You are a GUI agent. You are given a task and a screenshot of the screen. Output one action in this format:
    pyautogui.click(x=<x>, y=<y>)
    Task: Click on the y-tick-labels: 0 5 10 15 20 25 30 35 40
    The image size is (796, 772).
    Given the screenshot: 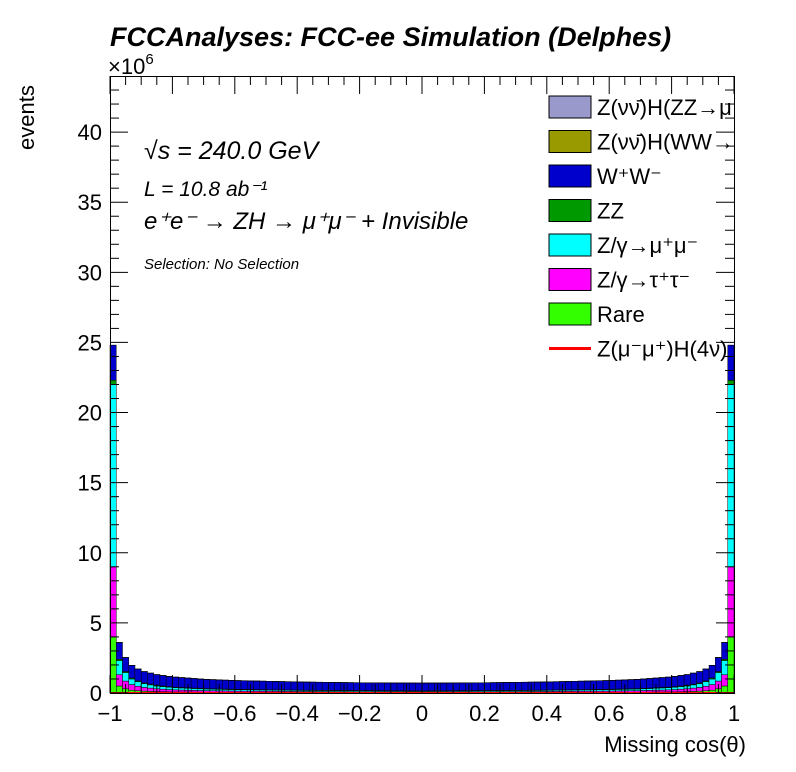 What is the action you would take?
    pyautogui.click(x=90, y=413)
    